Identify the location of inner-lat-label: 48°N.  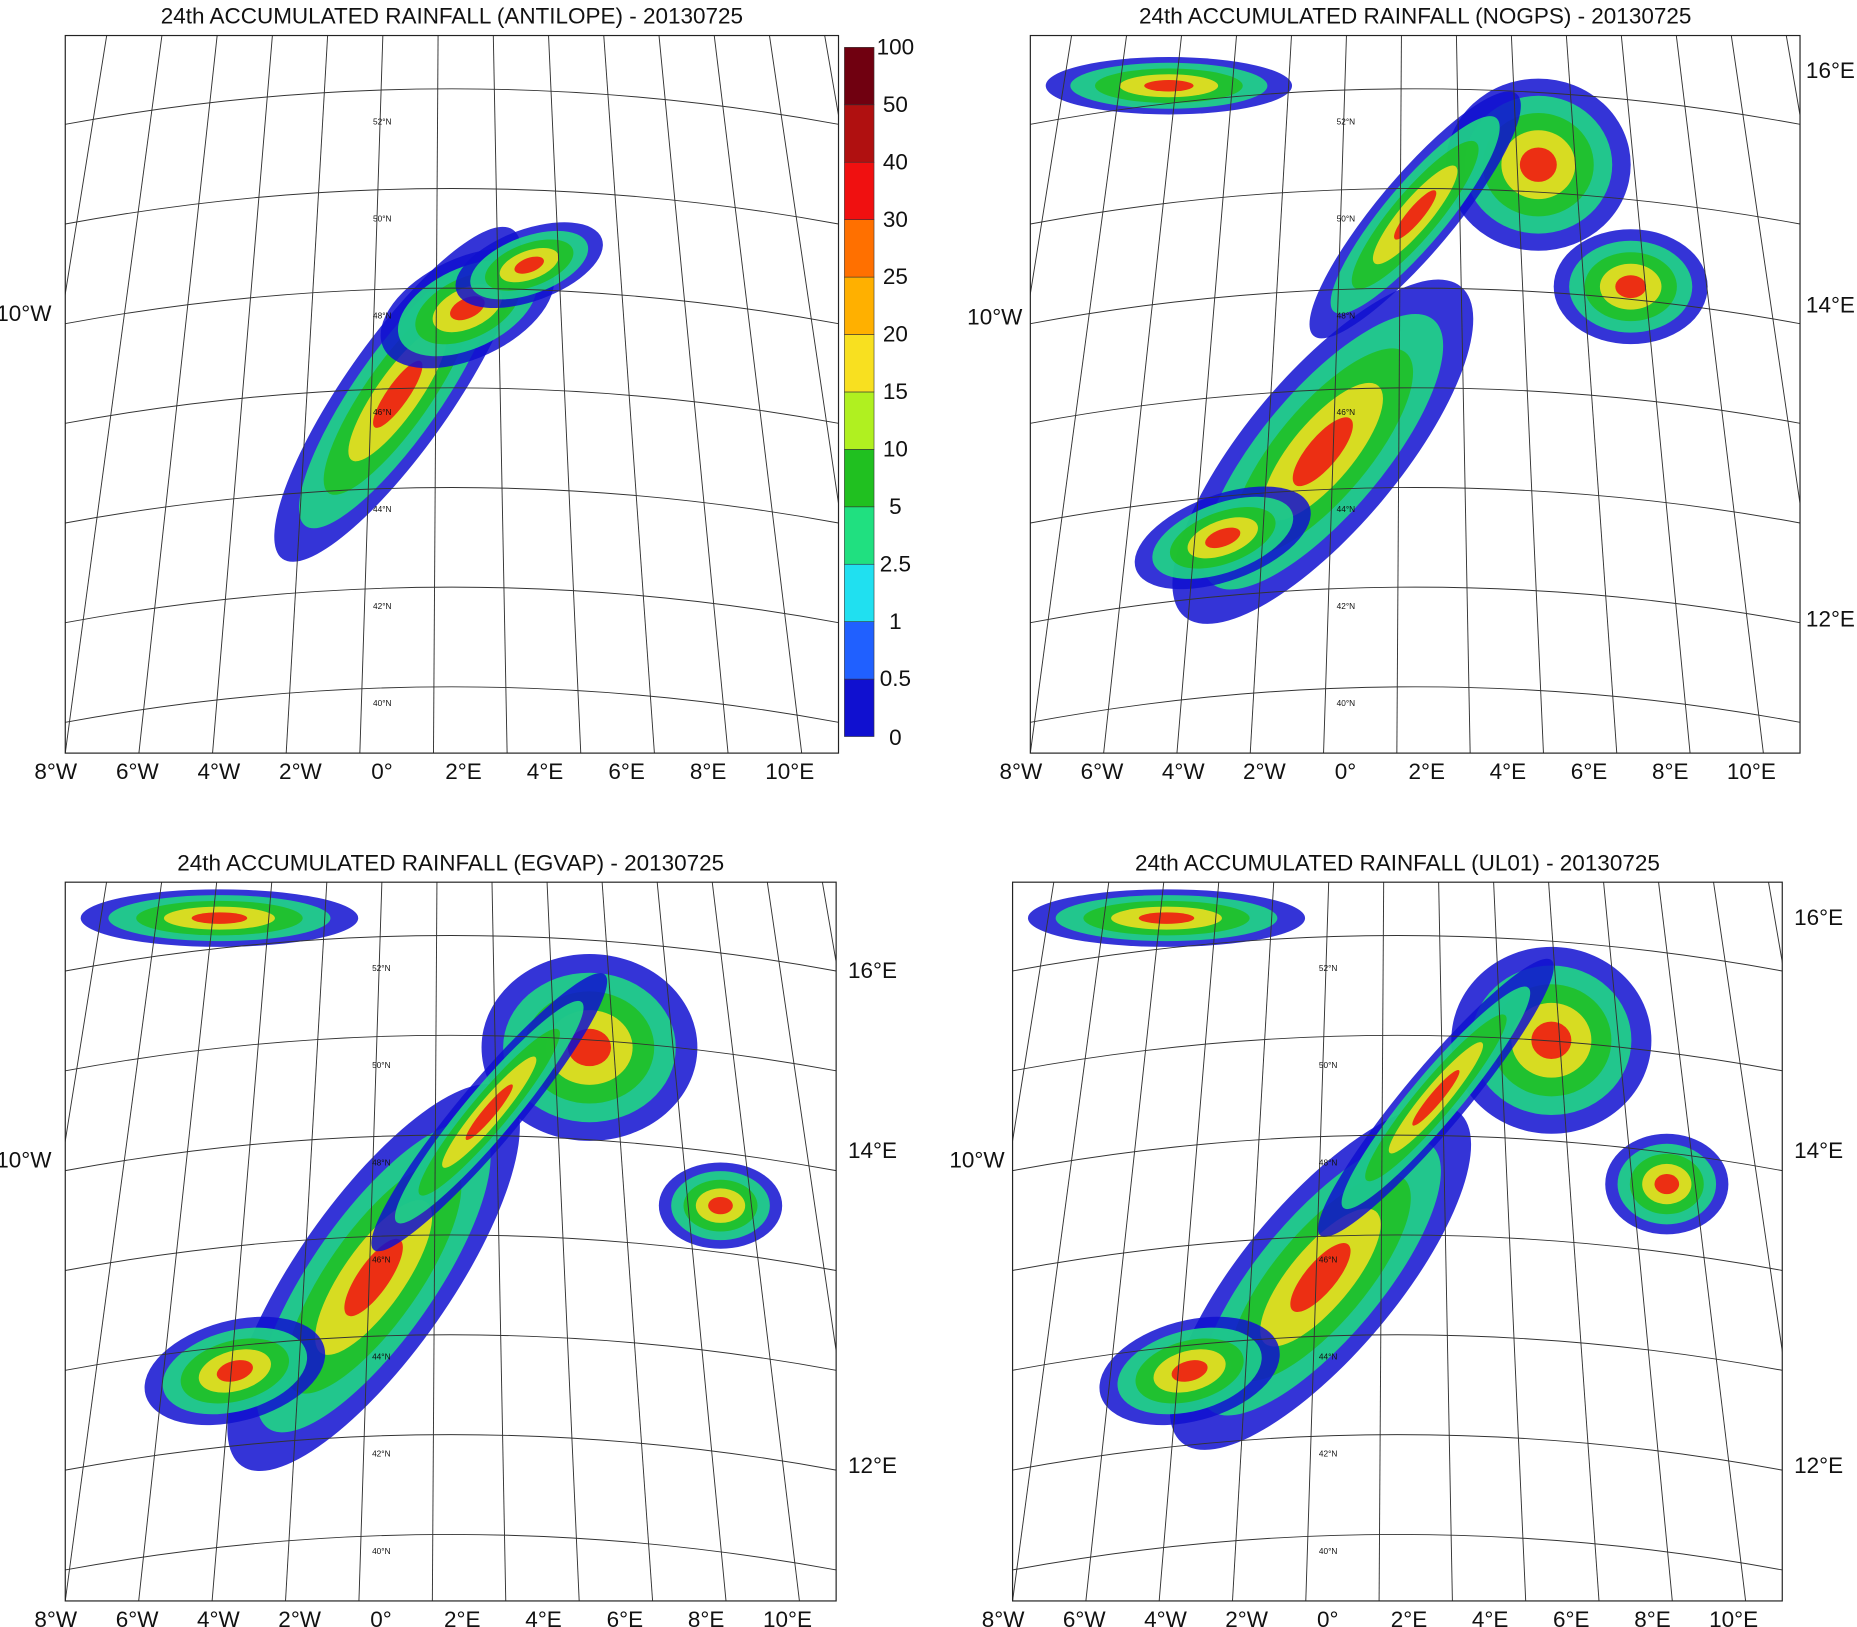
(381, 1162).